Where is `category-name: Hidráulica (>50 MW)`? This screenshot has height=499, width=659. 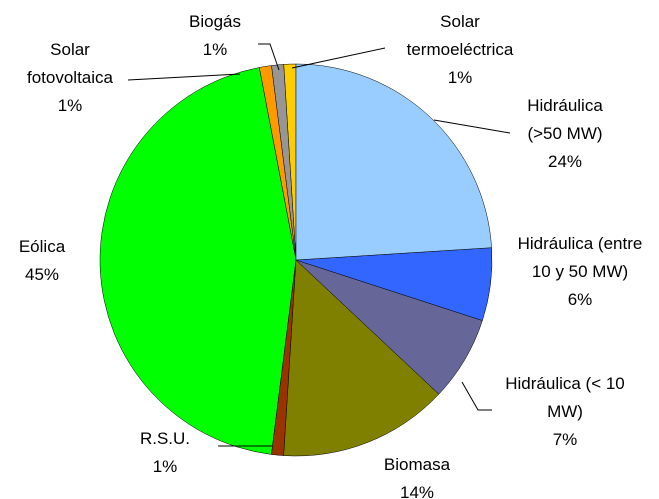
category-name: Hidráulica (>50 MW) is located at coordinates (565, 119).